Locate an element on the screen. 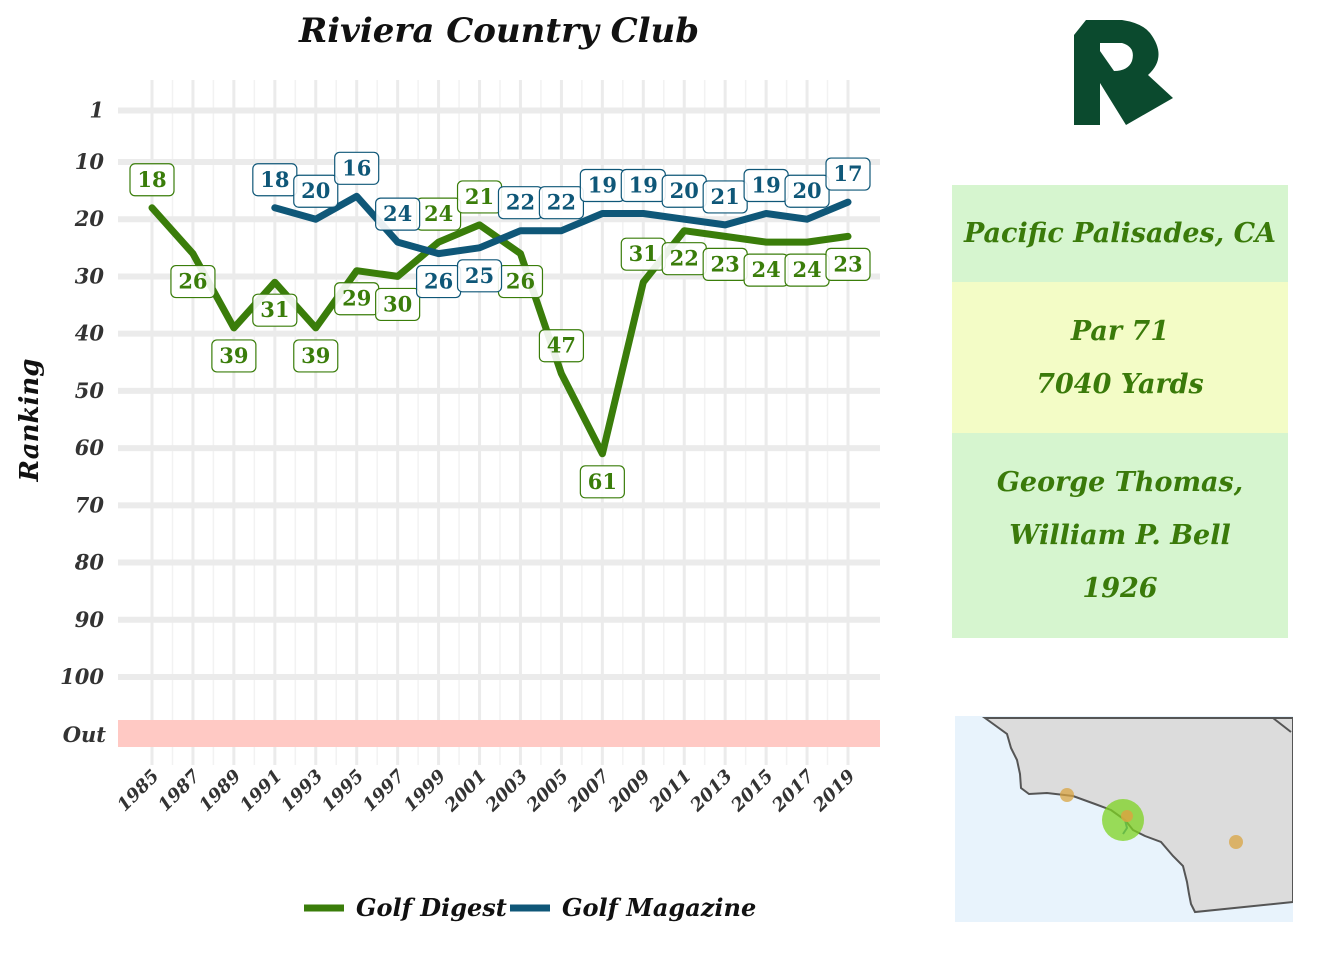  svg-text: 61 is located at coordinates (602, 481).